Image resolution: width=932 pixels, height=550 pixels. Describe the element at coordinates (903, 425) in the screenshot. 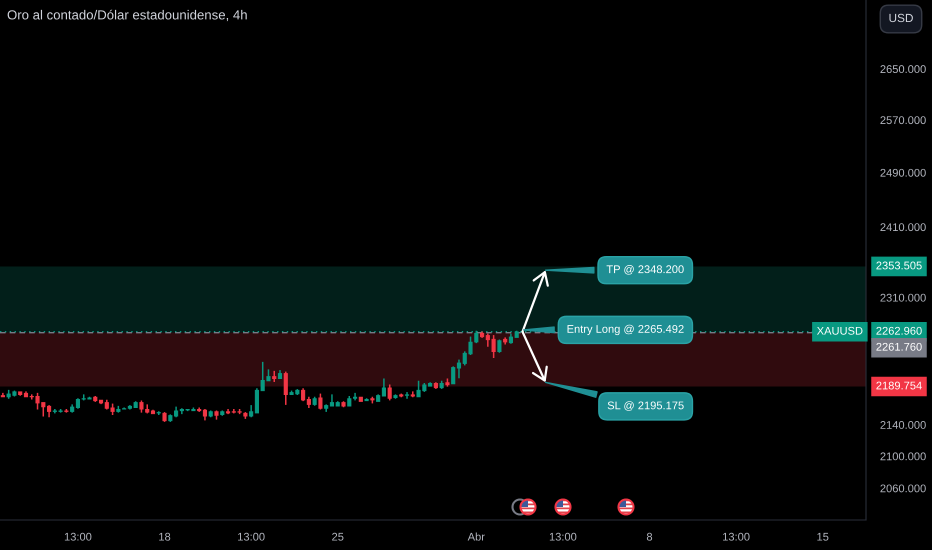

I see `y-tick-label: 2140.000` at that location.